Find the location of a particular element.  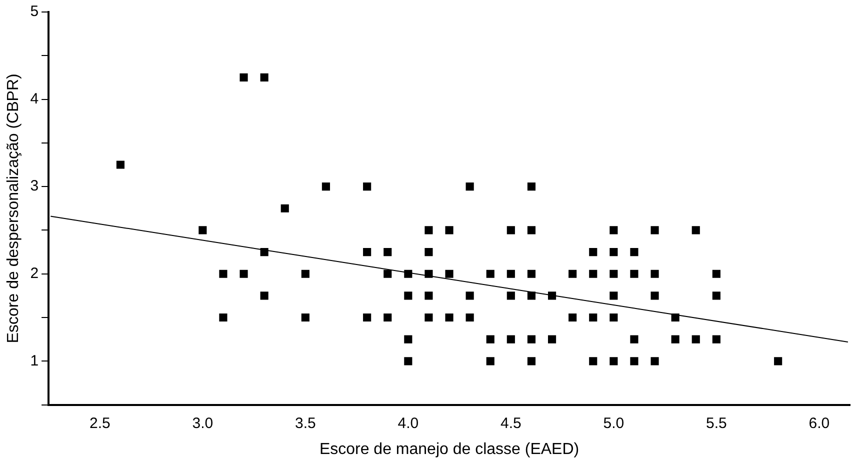

y-axis-title: Escore de despersonalização (CBPR) is located at coordinates (13, 209).